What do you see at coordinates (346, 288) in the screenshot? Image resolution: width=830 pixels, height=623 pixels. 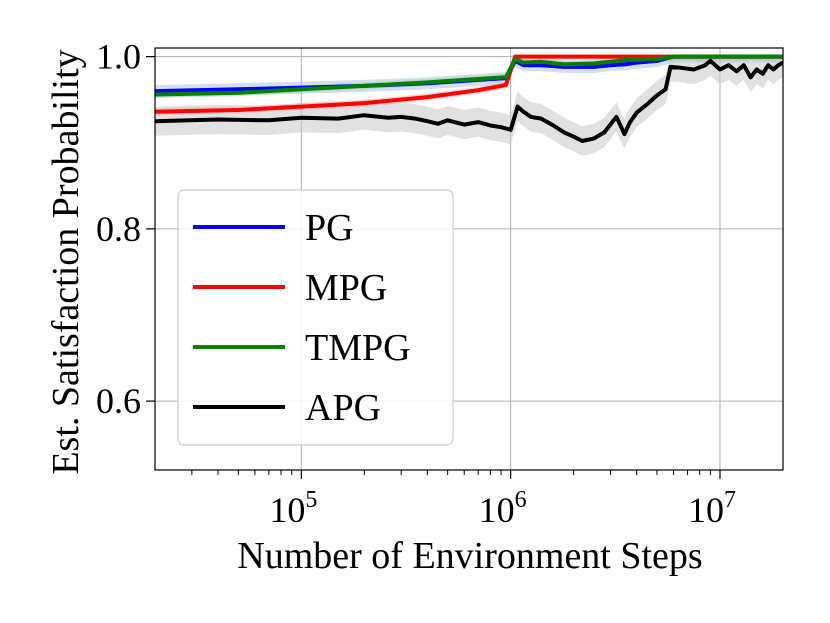 I see `legend-label-mpg: MPG` at bounding box center [346, 288].